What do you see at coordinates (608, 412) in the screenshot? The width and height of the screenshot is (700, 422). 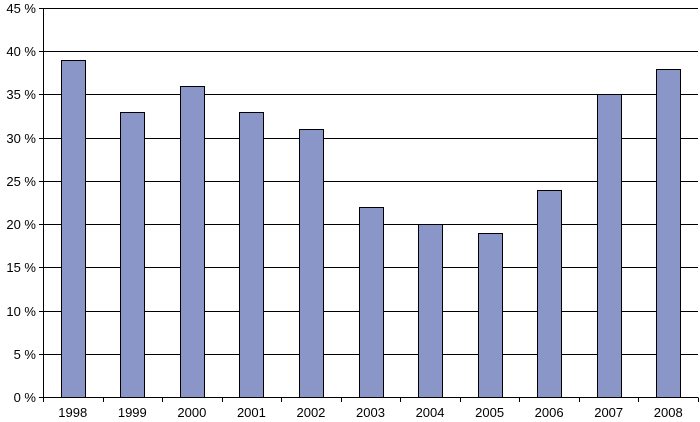 I see `x-tick-label: 2007` at bounding box center [608, 412].